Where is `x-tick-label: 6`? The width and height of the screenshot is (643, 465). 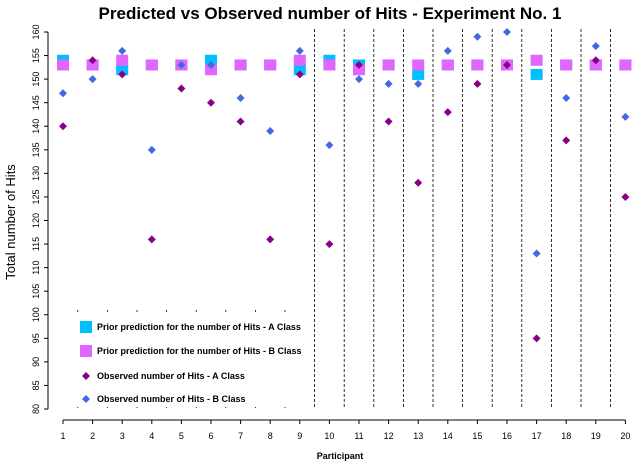
x-tick-label: 6 is located at coordinates (210, 436).